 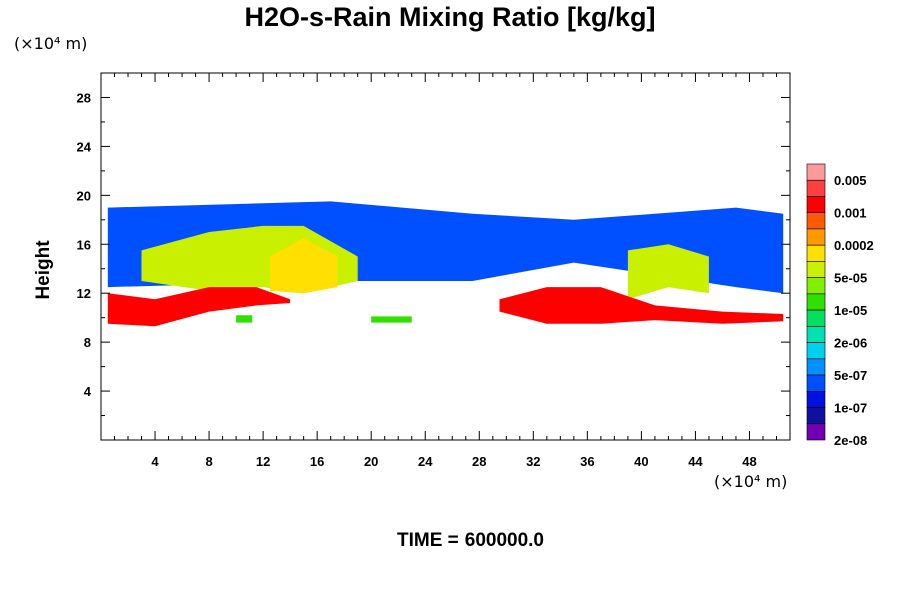 What do you see at coordinates (504, 540) in the screenshot?
I see `time-value: 600000.0` at bounding box center [504, 540].